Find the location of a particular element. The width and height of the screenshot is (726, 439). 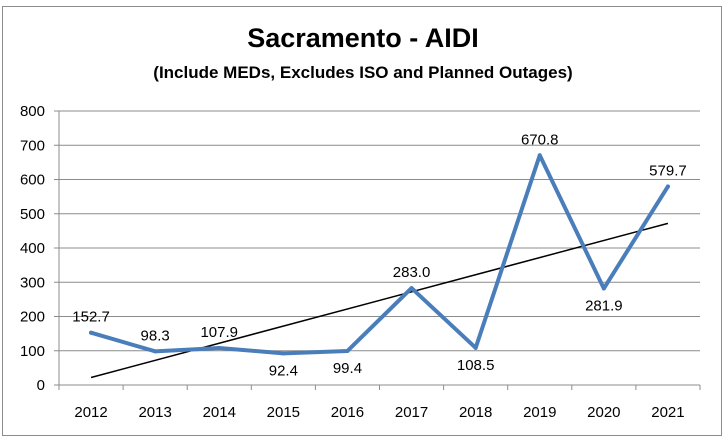

y-tick-label-600: 600 is located at coordinates (32, 180).